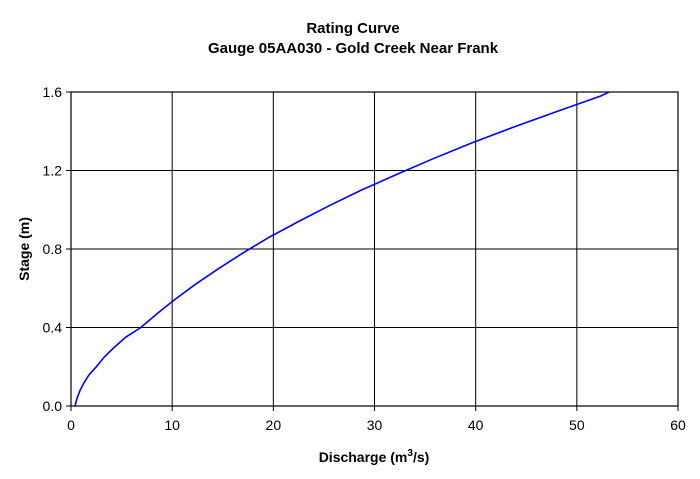 The image size is (700, 479). Describe the element at coordinates (374, 456) in the screenshot. I see `x-axis-label: Discharge (m3/s)` at that location.